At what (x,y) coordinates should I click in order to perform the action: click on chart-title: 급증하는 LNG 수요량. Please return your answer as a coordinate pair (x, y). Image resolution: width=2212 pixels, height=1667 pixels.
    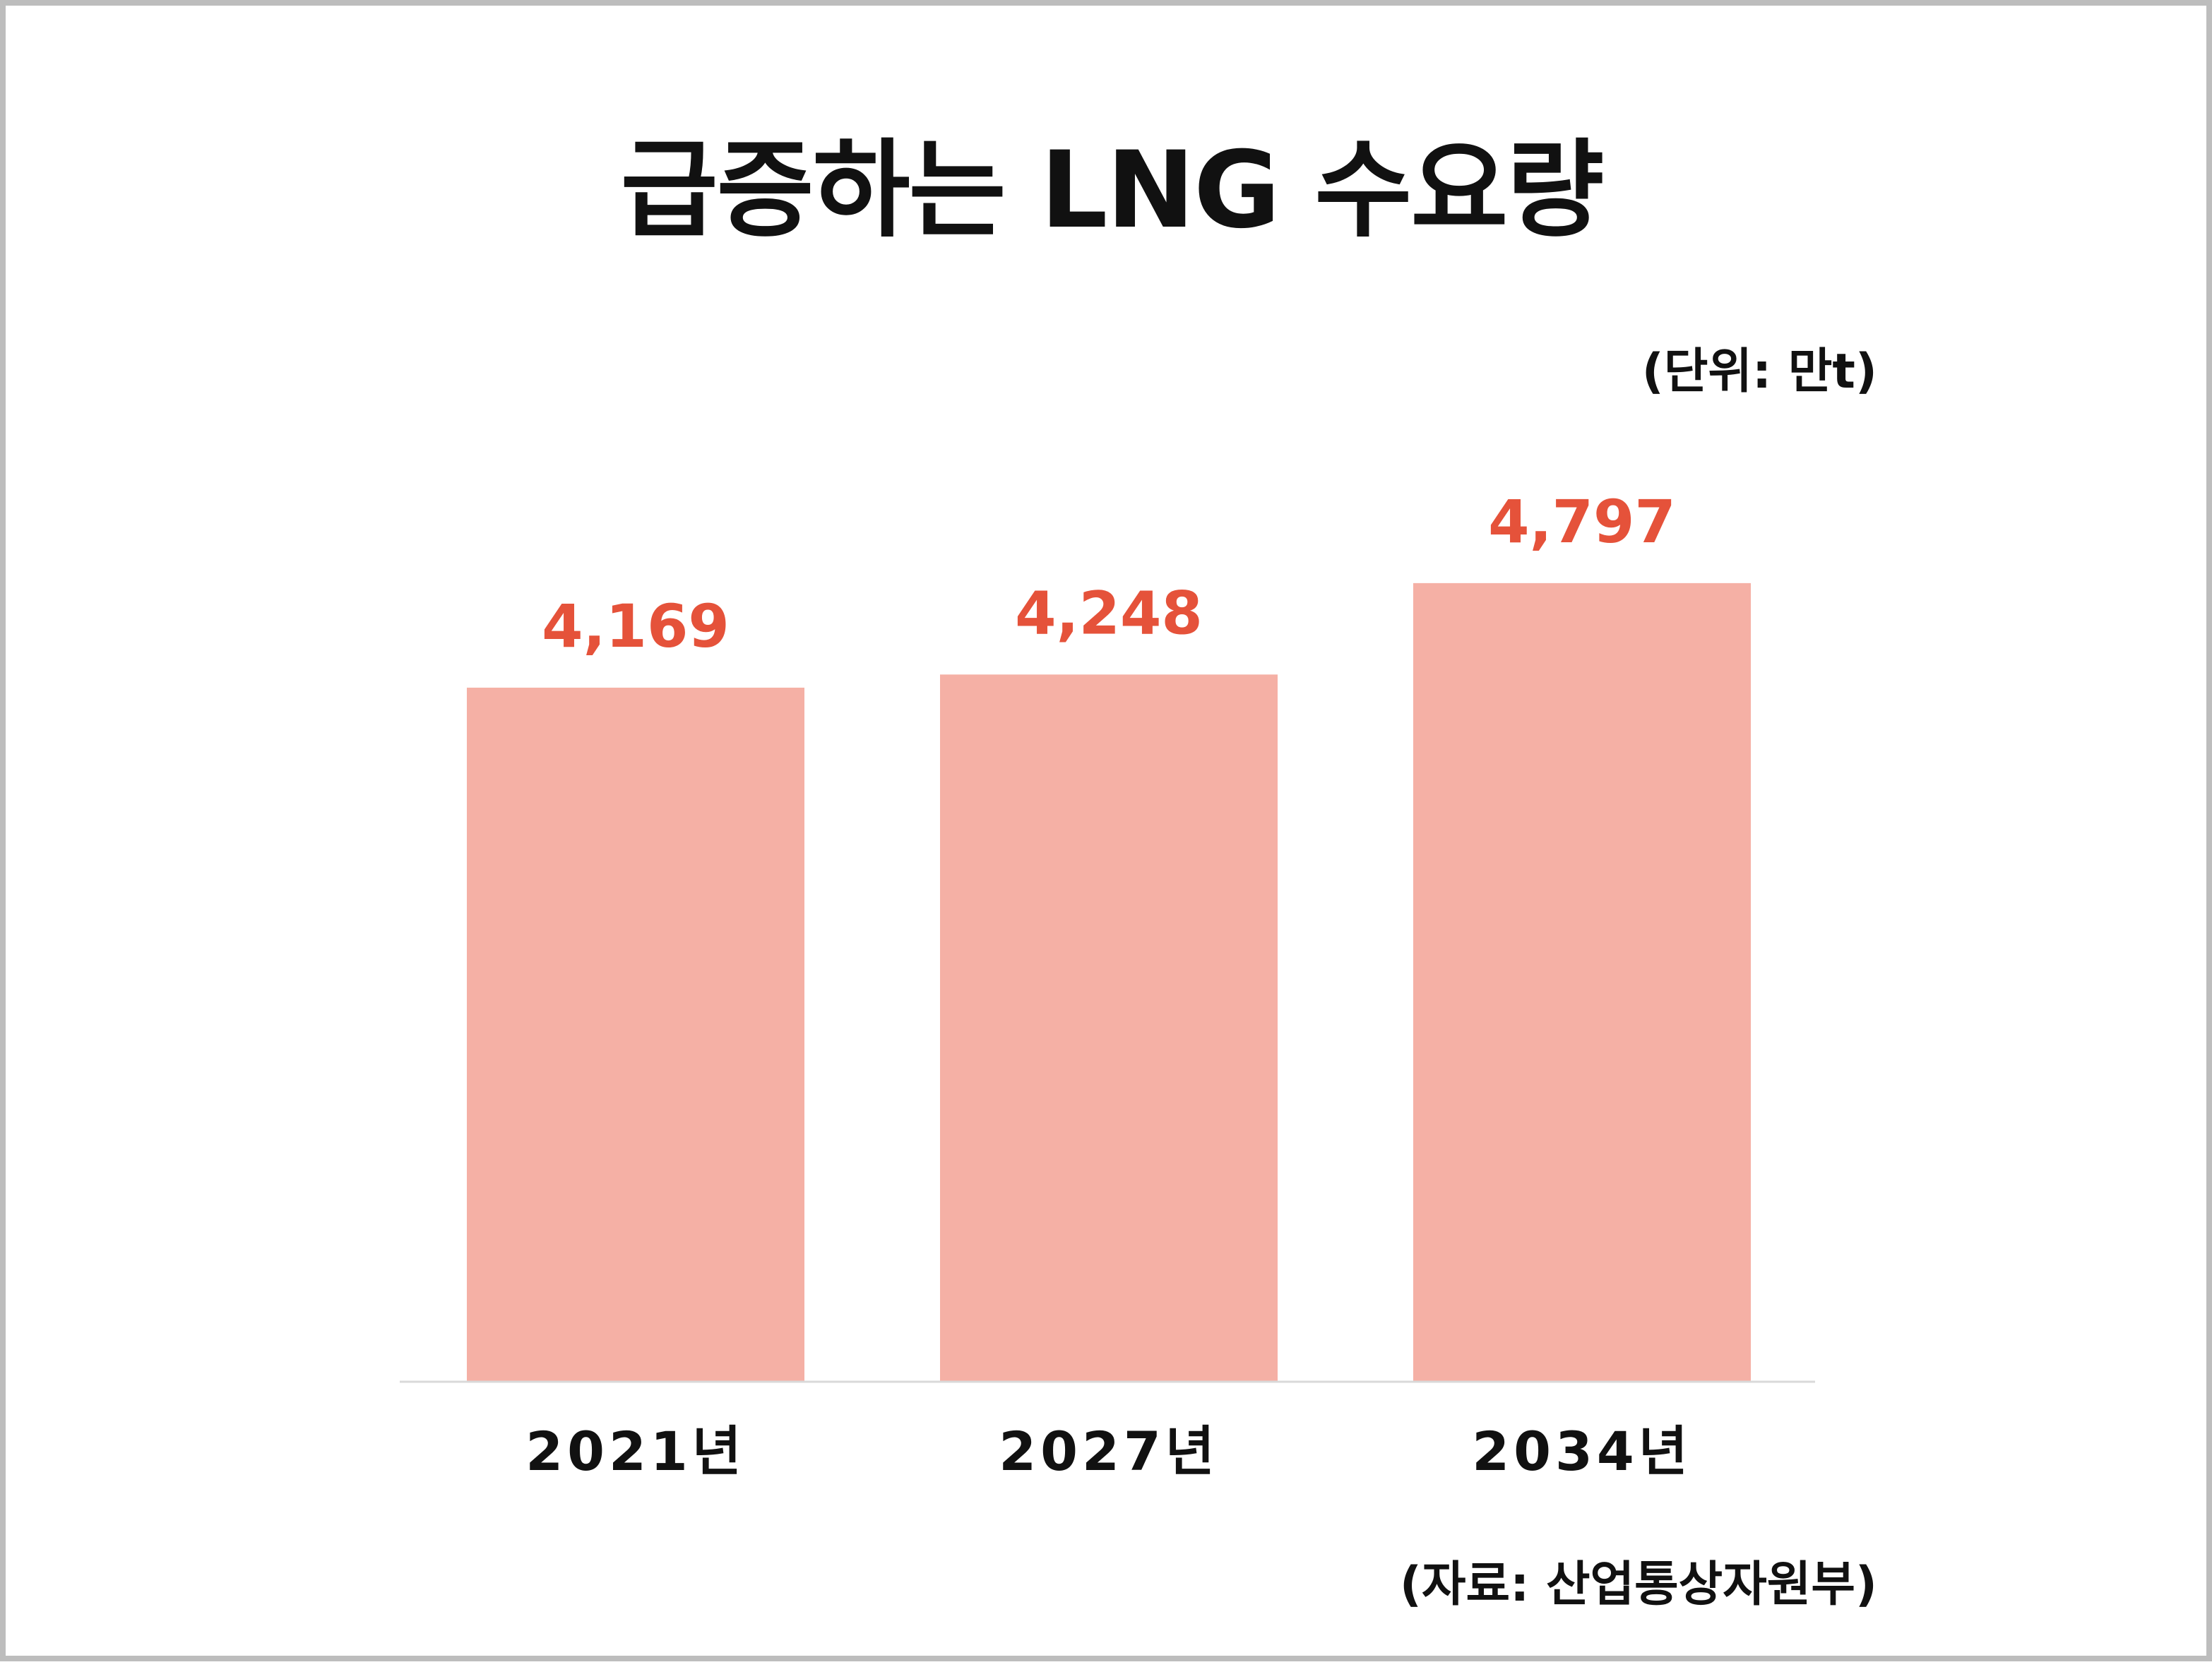
    Looking at the image, I should click on (1112, 190).